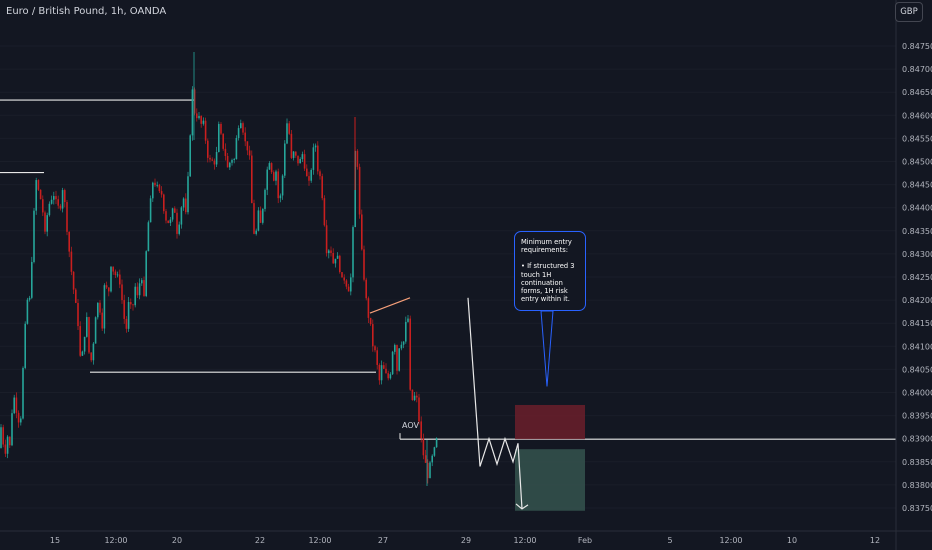 The height and width of the screenshot is (550, 932). Describe the element at coordinates (550, 480) in the screenshot. I see `take-profit-zone` at that location.